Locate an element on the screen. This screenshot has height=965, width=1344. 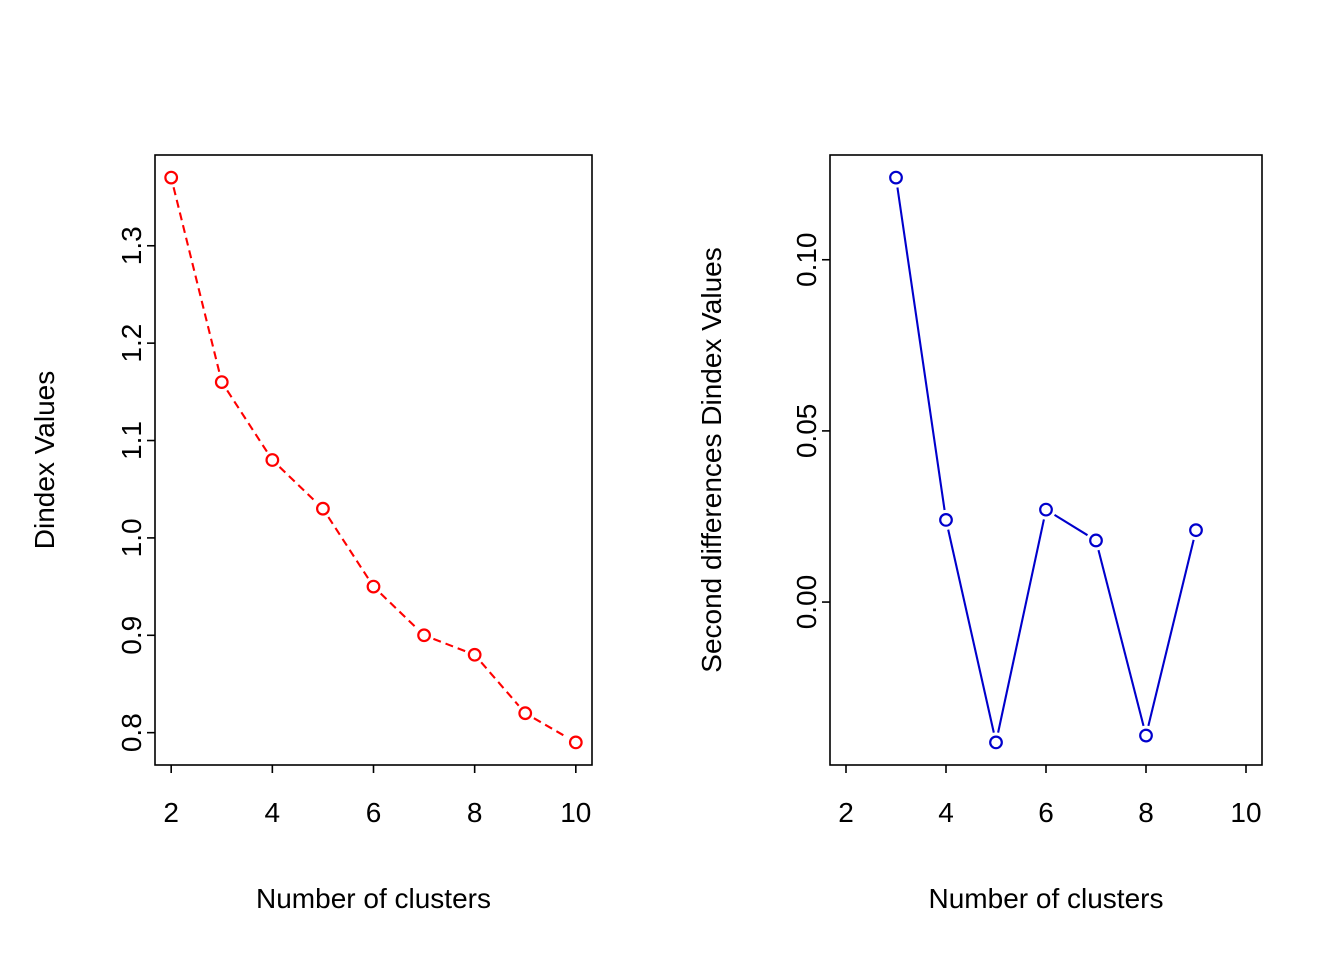
x-axis-title-right: Number of clusters is located at coordinates (1046, 898).